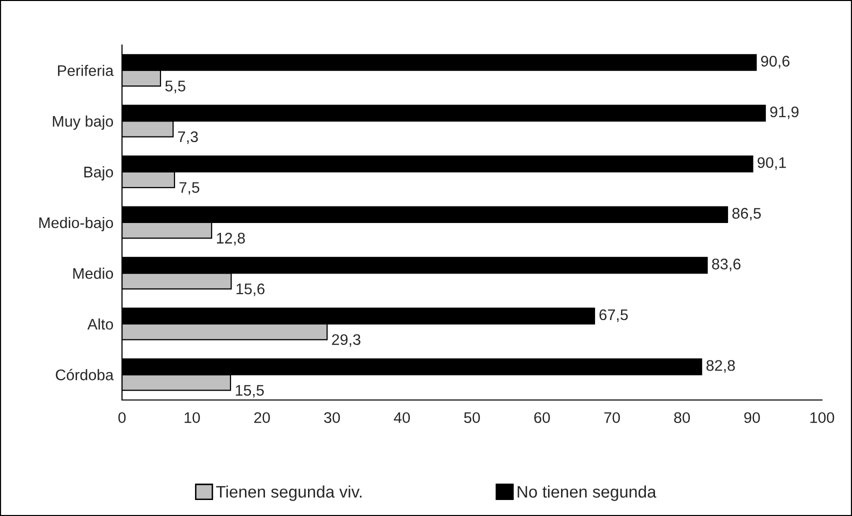  Describe the element at coordinates (726, 265) in the screenshot. I see `data-label: 83,6` at that location.